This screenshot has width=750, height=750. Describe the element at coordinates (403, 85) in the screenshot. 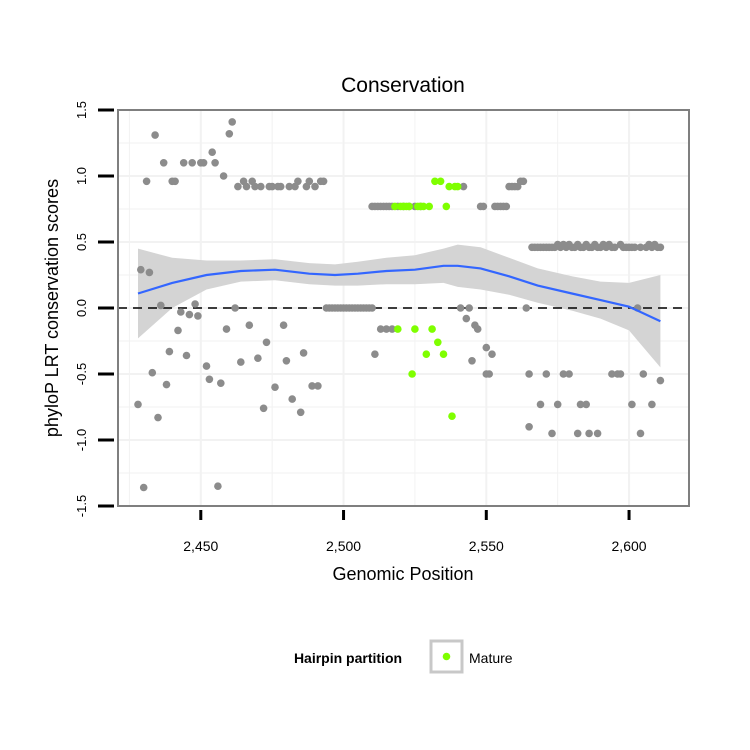

I see `chart-title: Conservation` at that location.